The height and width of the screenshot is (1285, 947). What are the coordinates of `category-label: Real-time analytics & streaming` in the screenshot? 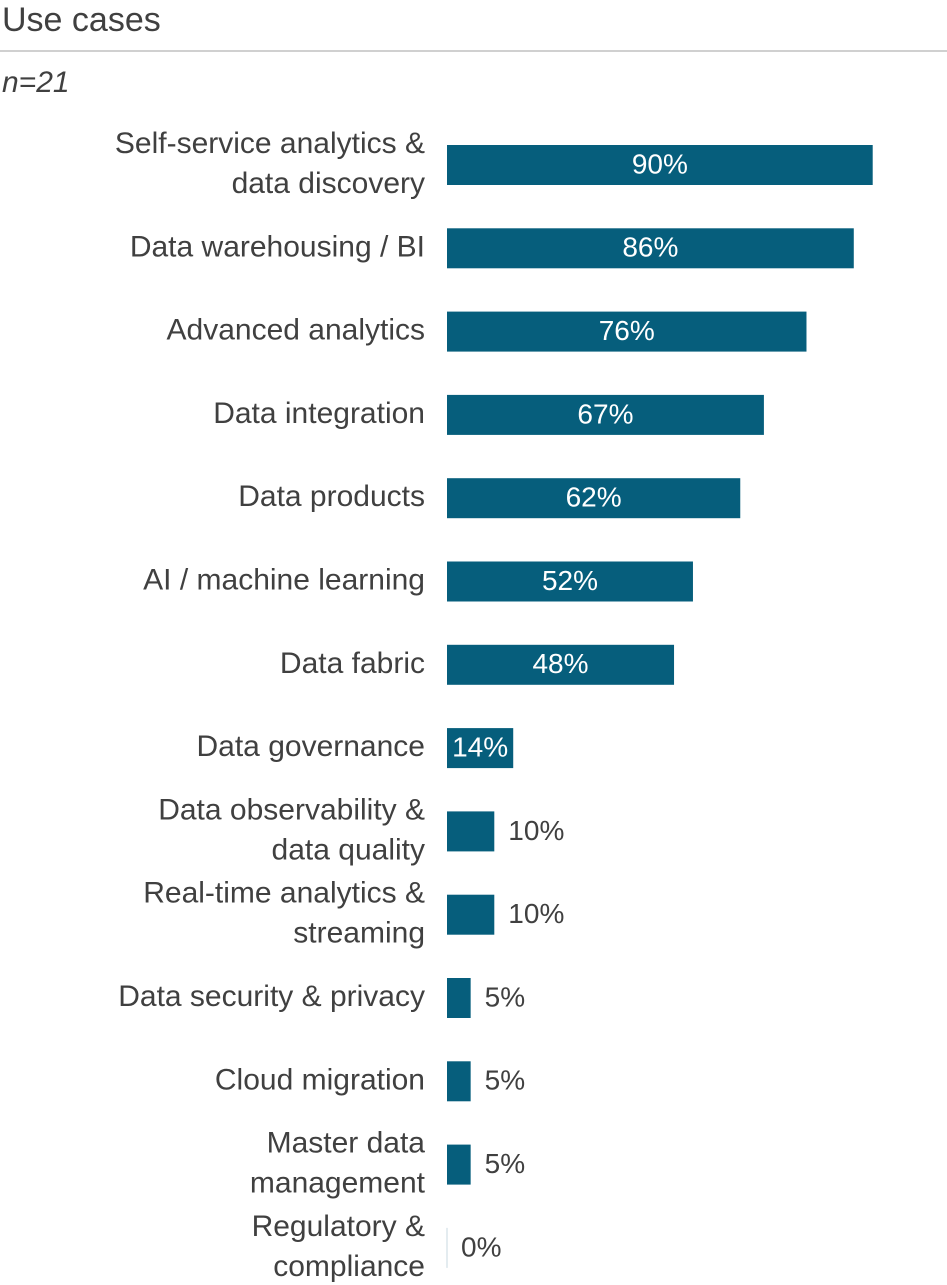 It's located at (284, 913).